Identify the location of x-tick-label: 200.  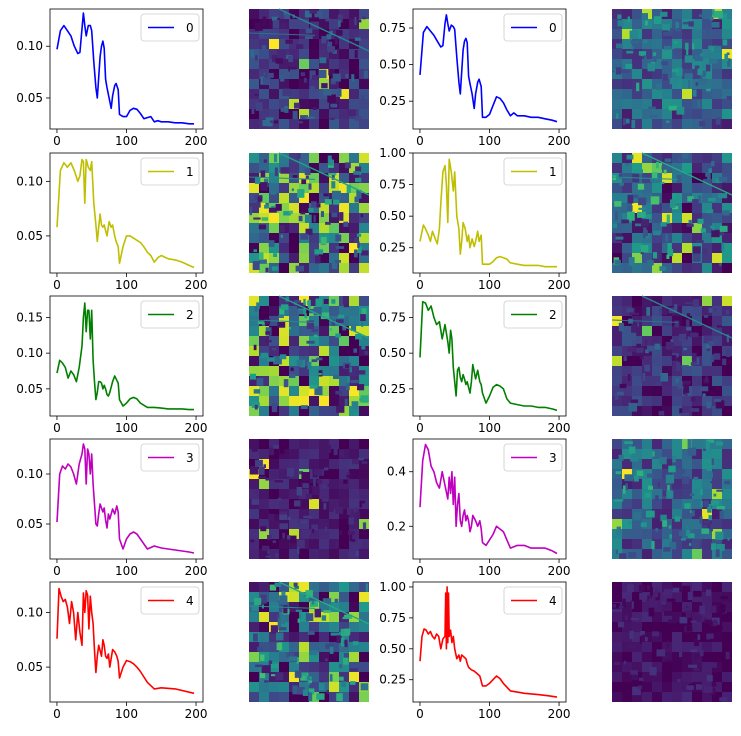
(196, 714).